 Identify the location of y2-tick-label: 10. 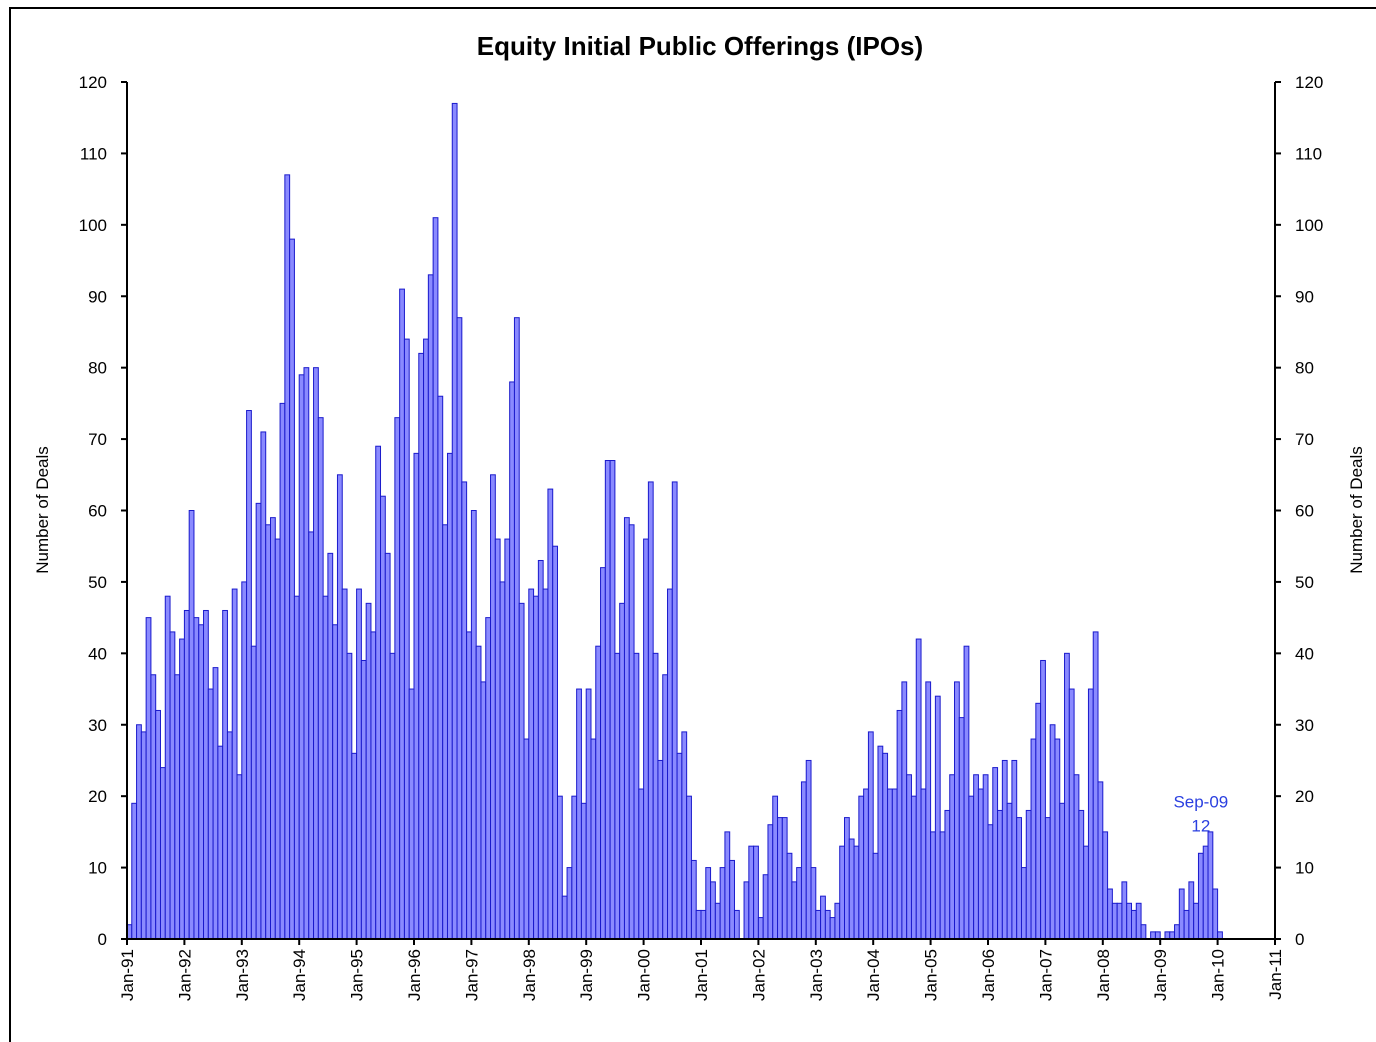
(1304, 868).